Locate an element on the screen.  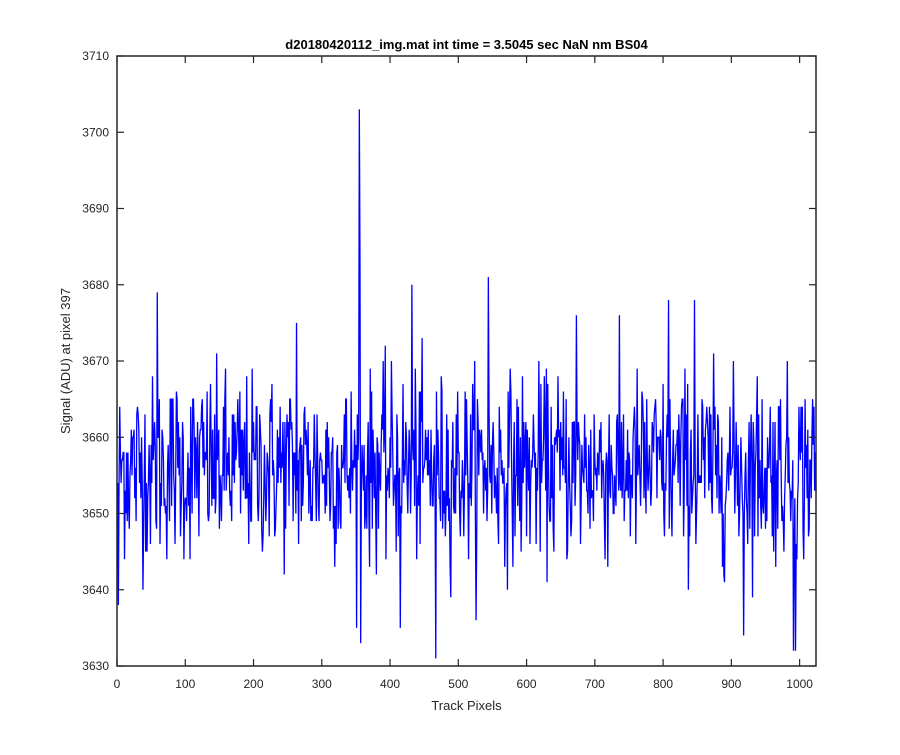
x-tick-label: 100 is located at coordinates (185, 684).